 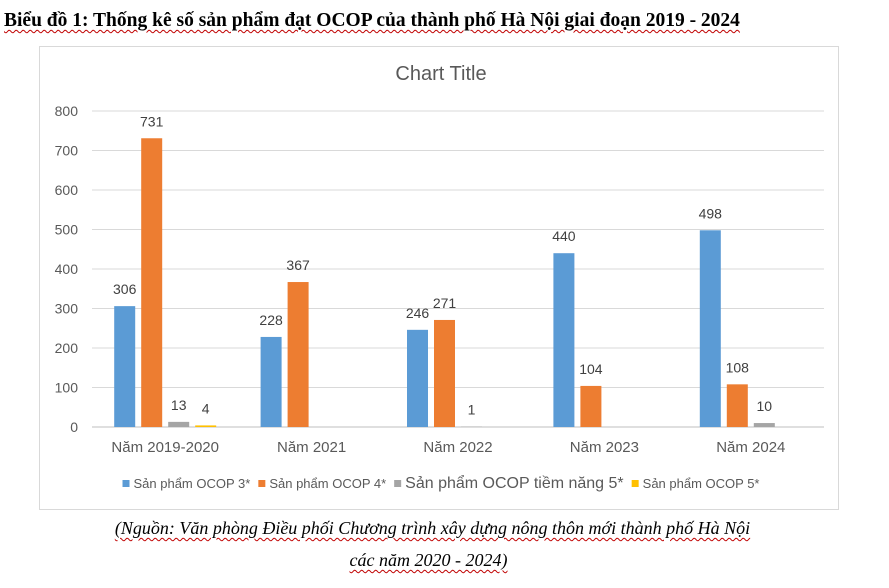 What do you see at coordinates (711, 213) in the screenshot?
I see `data-label: 498` at bounding box center [711, 213].